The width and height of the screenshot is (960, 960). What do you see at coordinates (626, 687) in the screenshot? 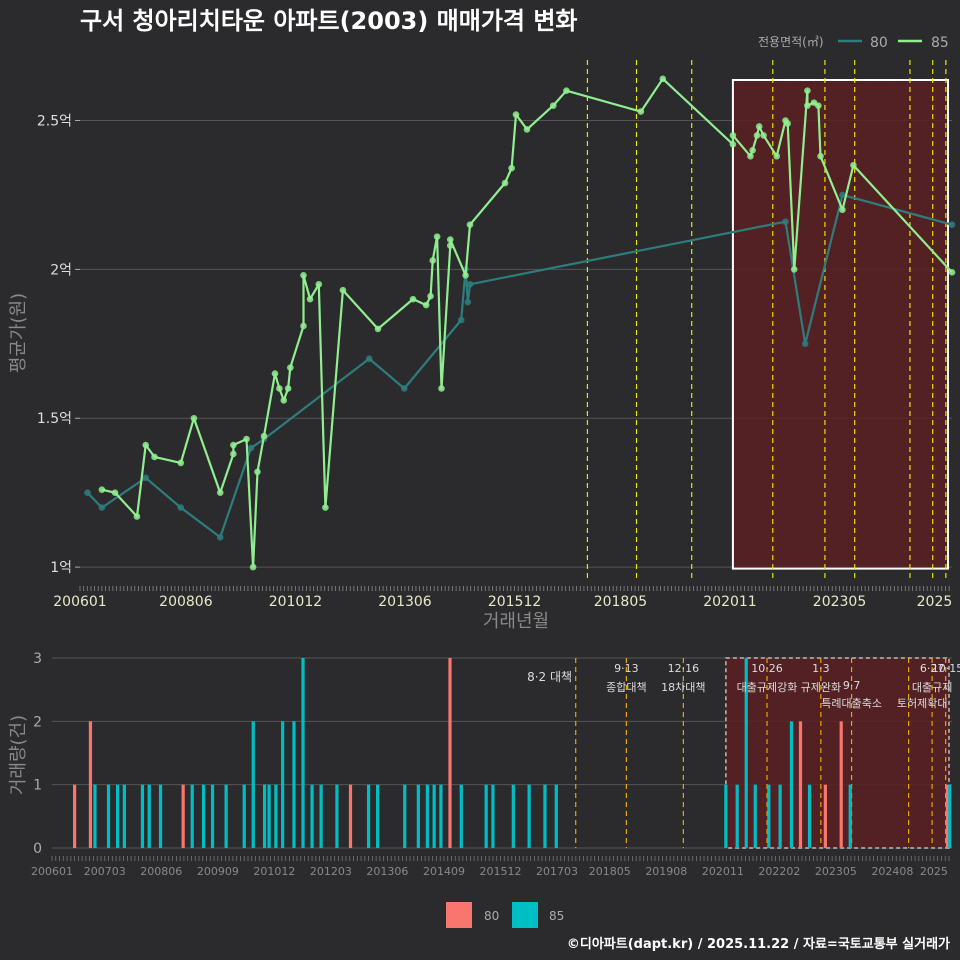
I see `policy-label: 종합대책` at bounding box center [626, 687].